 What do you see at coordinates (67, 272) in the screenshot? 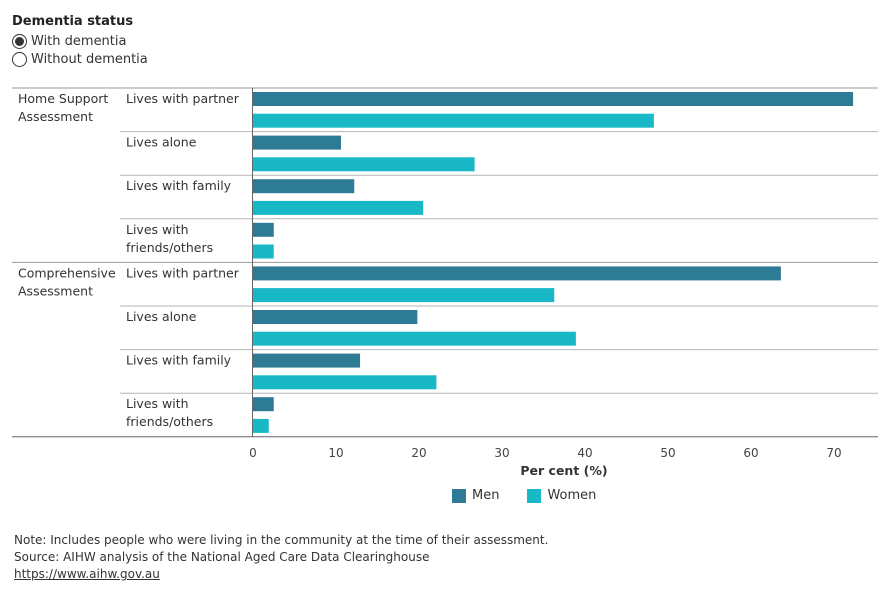
I see `group-label: Comprehensive` at bounding box center [67, 272].